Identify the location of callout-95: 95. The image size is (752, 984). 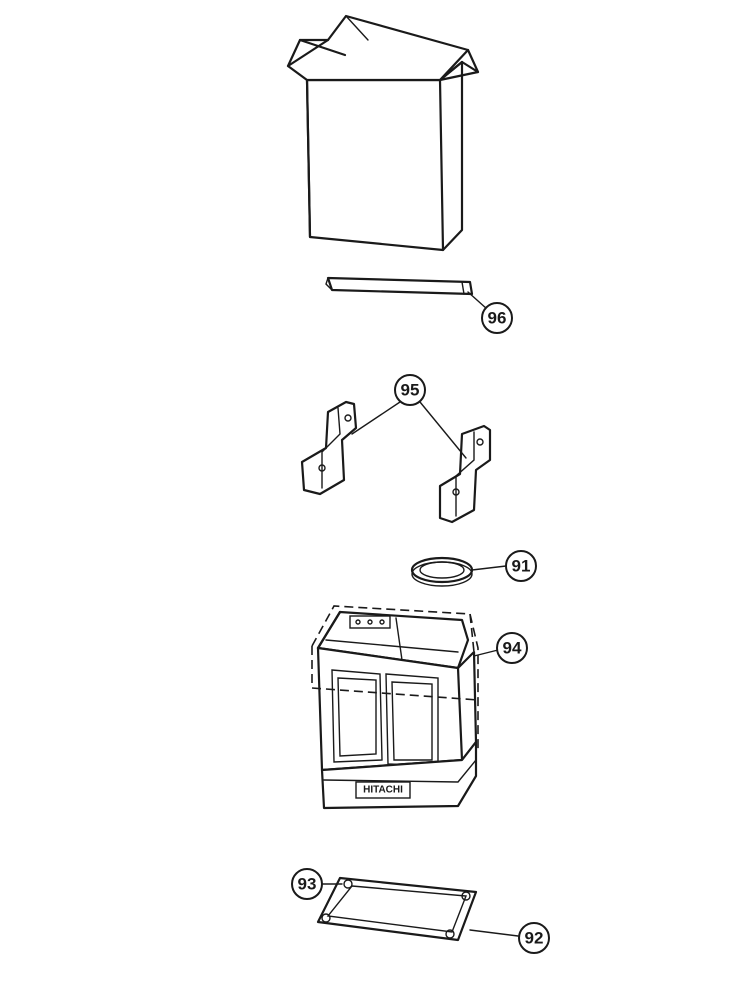
(410, 390).